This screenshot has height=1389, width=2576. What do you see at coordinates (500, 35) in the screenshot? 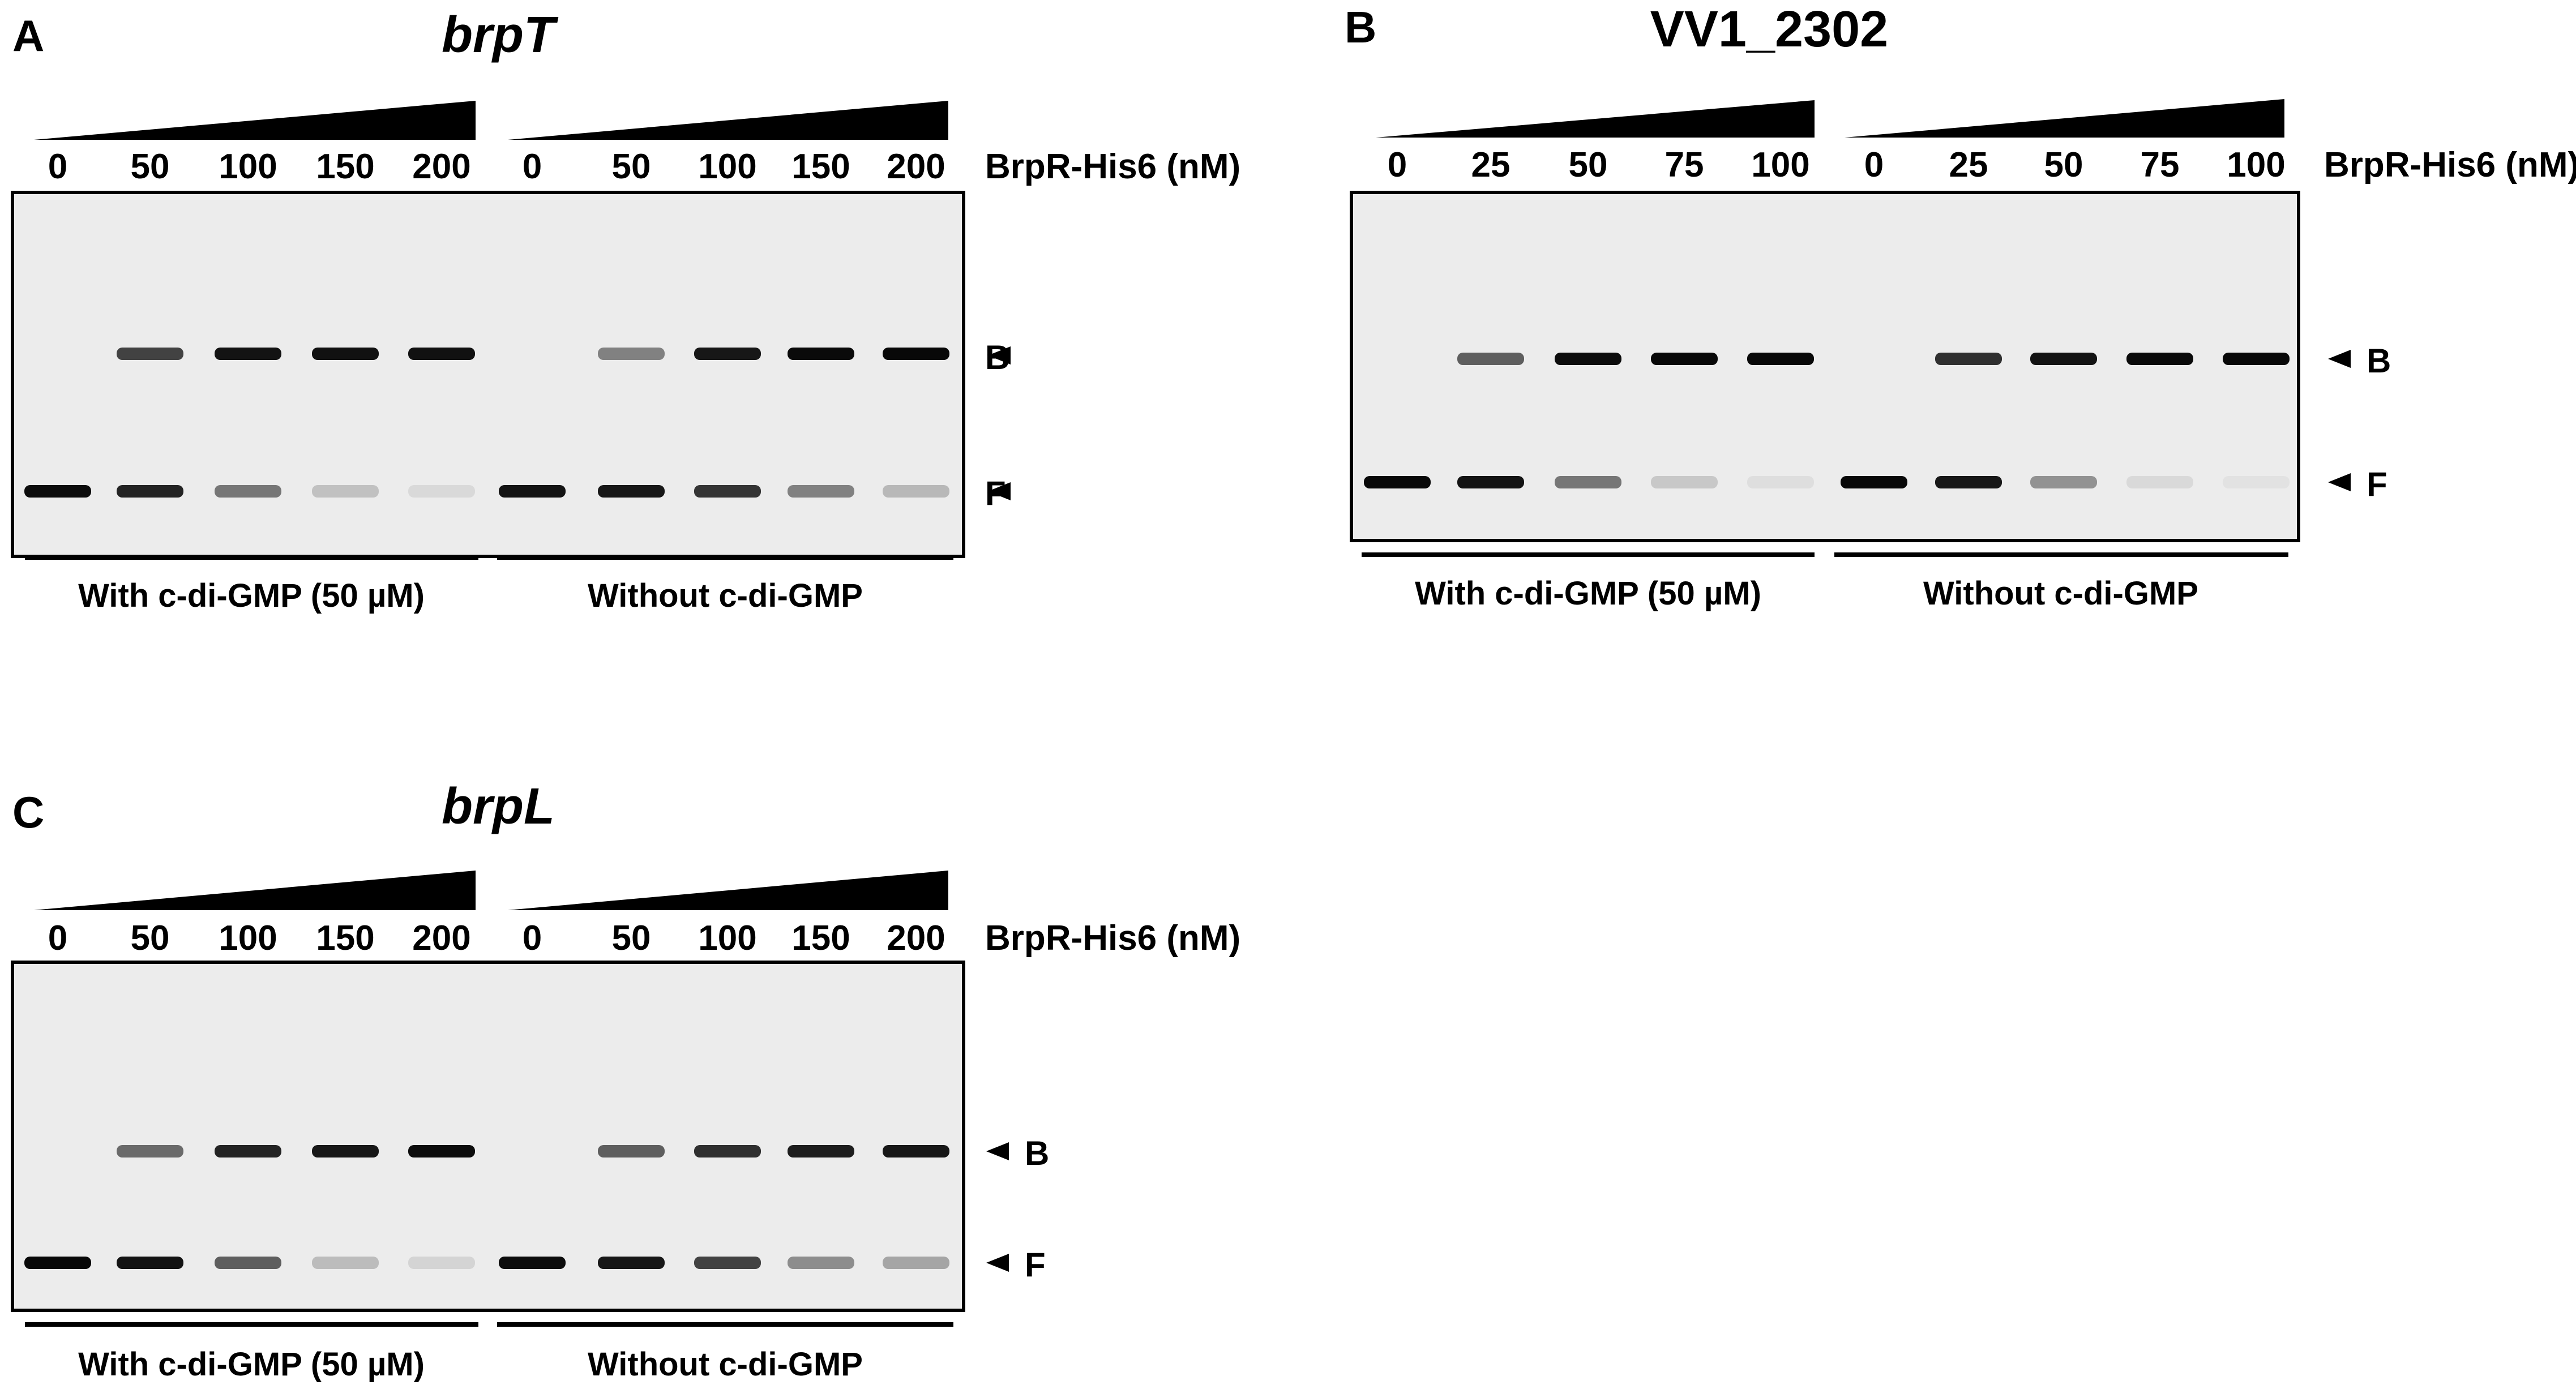
I see `gene-title: brpT` at bounding box center [500, 35].